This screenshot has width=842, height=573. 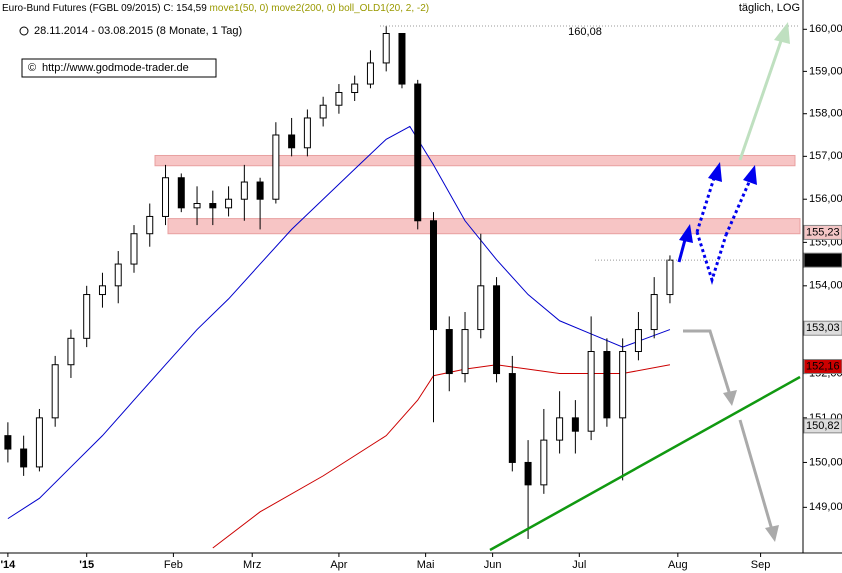 What do you see at coordinates (825, 71) in the screenshot?
I see `y-tick-label: 159,00` at bounding box center [825, 71].